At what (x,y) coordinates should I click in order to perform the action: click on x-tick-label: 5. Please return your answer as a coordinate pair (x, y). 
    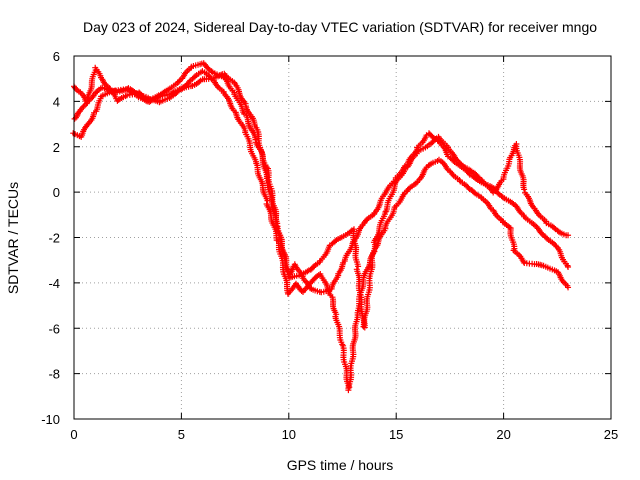
    Looking at the image, I should click on (181, 434).